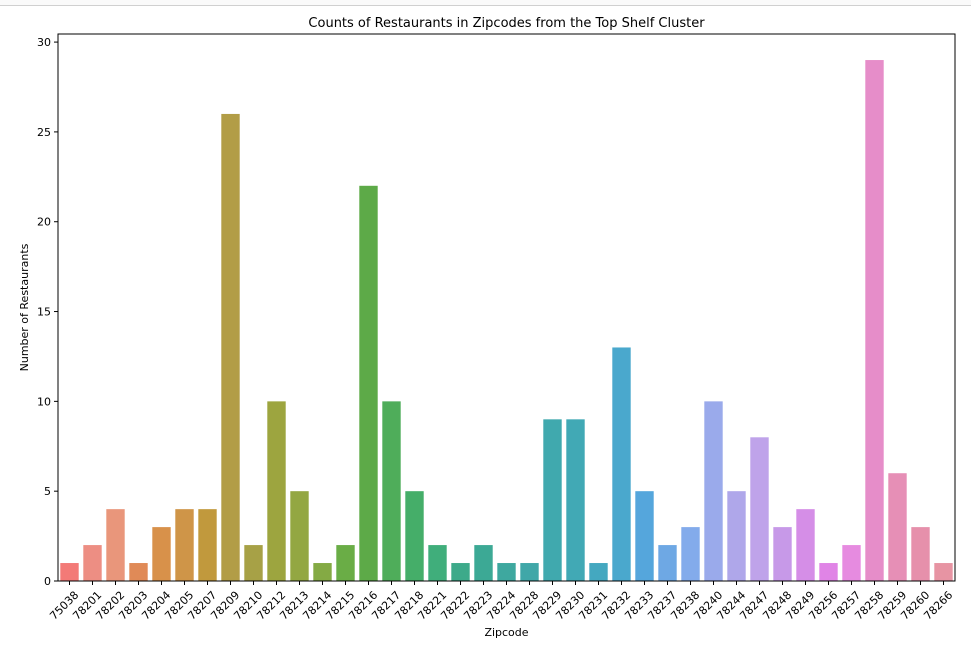 The width and height of the screenshot is (971, 650). What do you see at coordinates (485, 3) in the screenshot?
I see `notebook-cell-border` at bounding box center [485, 3].